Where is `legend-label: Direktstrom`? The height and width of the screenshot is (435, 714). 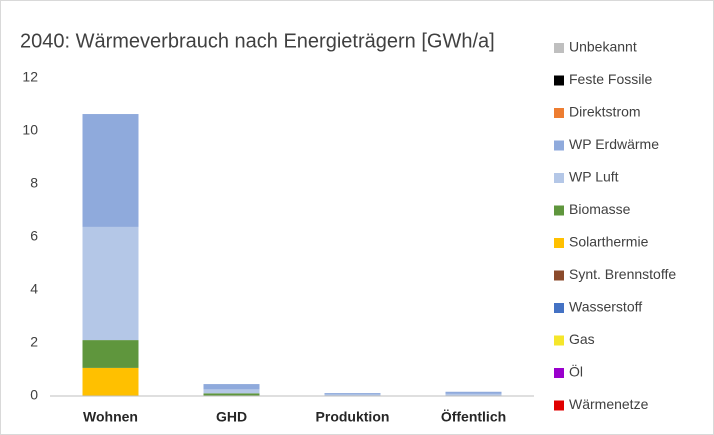
legend-label: Direktstrom is located at coordinates (605, 112).